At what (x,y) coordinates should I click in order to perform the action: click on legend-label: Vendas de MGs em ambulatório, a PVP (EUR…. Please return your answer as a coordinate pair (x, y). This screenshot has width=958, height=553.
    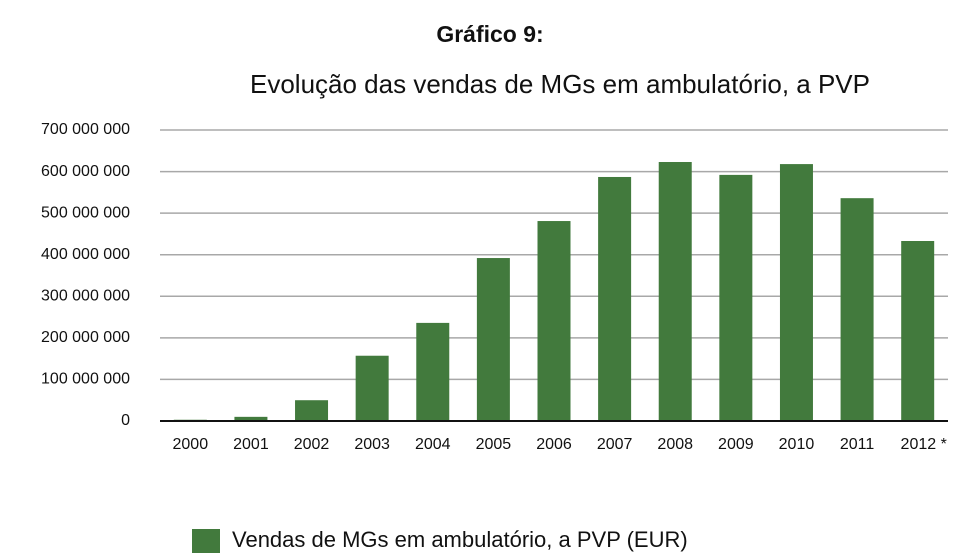
    Looking at the image, I should click on (460, 539).